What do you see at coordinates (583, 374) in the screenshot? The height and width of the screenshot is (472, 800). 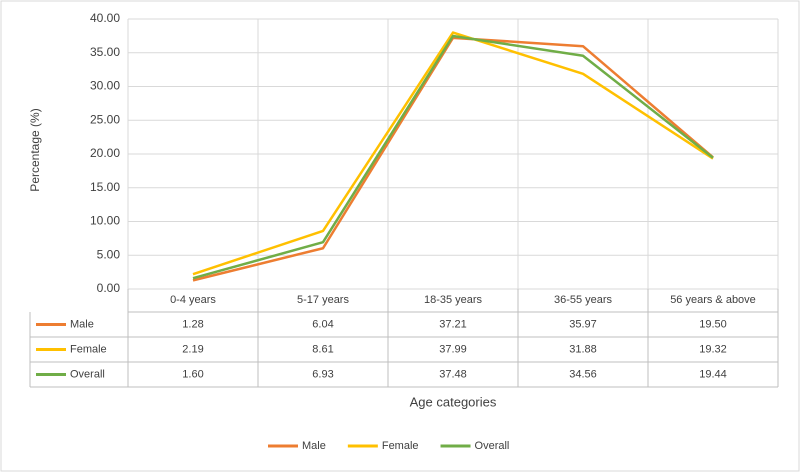 I see `table-cell: 34.56` at bounding box center [583, 374].